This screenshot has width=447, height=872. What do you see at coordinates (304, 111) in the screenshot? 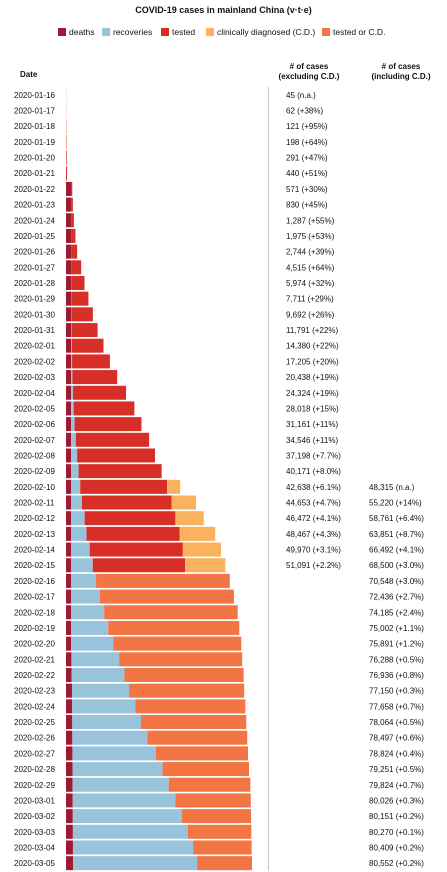
I see `value-label-excluding-cd: 62 (+38%)` at bounding box center [304, 111].